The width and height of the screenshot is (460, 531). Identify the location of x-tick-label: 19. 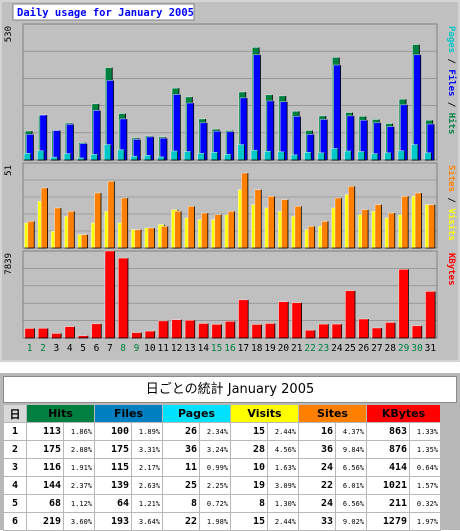
(270, 348).